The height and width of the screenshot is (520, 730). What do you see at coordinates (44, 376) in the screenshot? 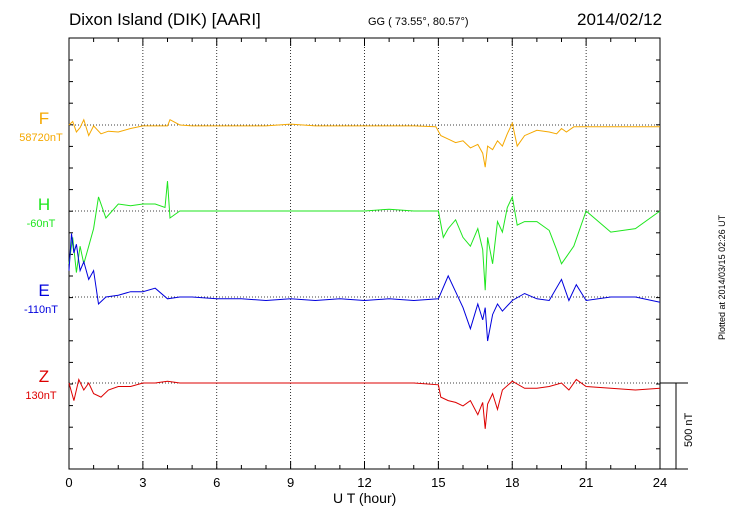
I see `series-name-z: Z` at bounding box center [44, 376].